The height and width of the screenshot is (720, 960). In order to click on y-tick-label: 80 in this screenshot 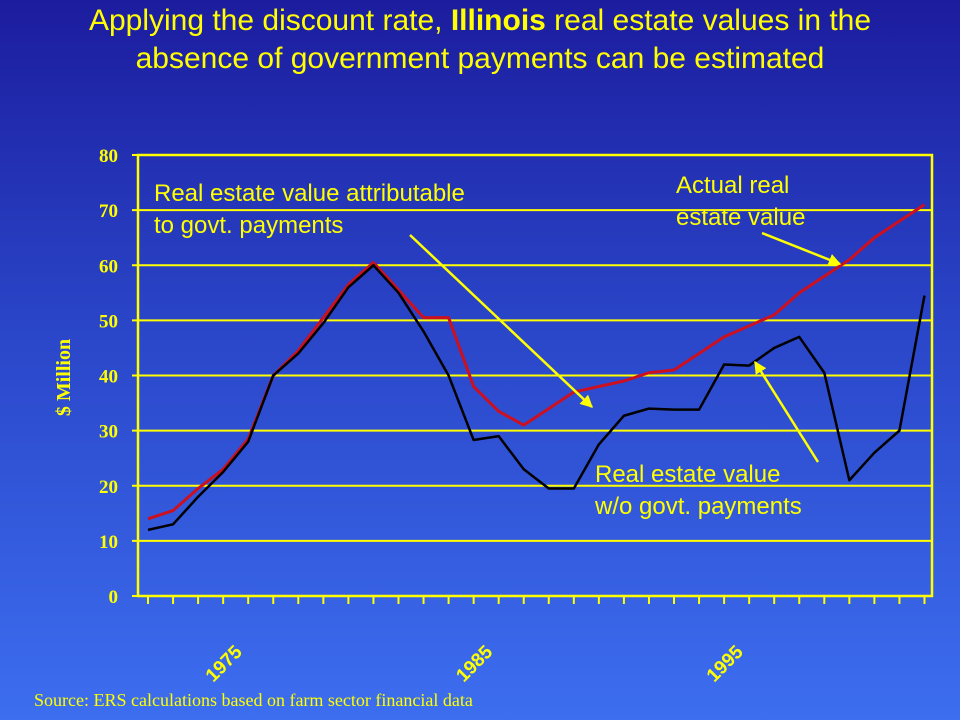, I will do `click(108, 156)`.